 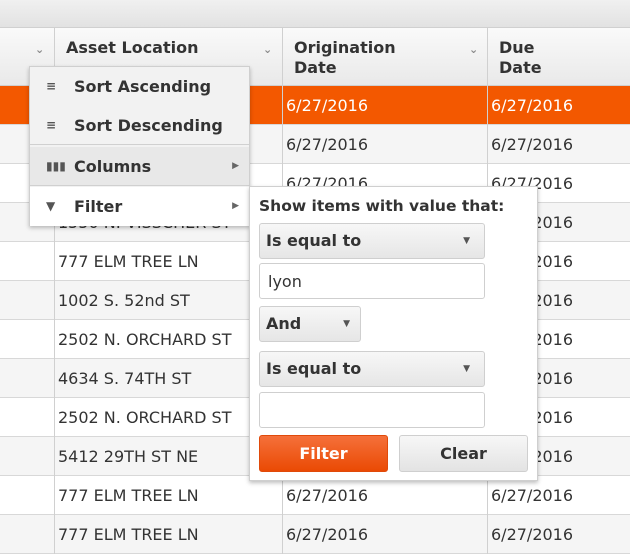 What do you see at coordinates (558, 57) in the screenshot?
I see `column-header-due-date: Due Date` at bounding box center [558, 57].